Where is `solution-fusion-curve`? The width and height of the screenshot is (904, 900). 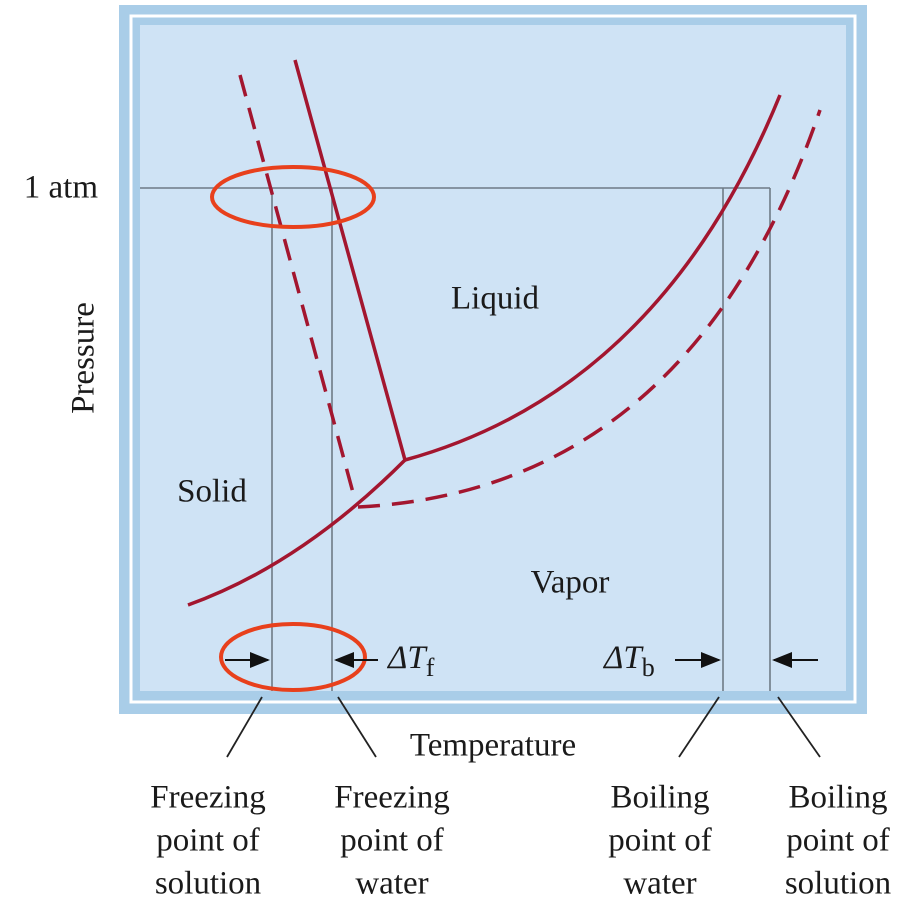 solution-fusion-curve is located at coordinates (297, 287).